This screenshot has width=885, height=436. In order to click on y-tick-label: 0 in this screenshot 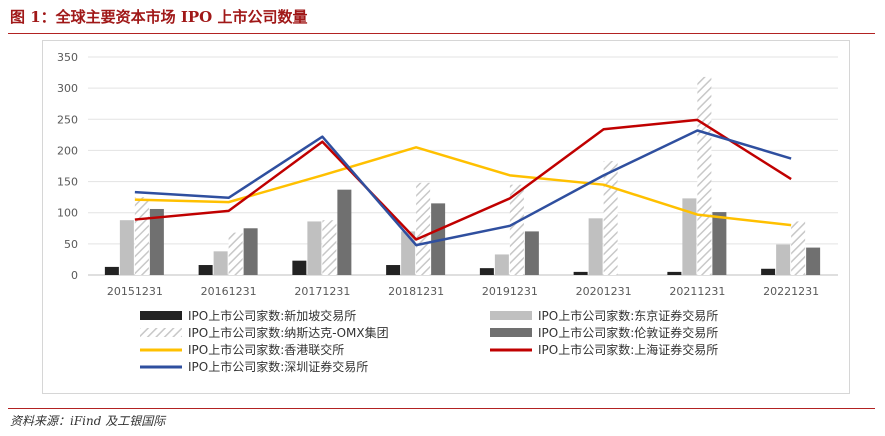, I will do `click(74, 275)`.